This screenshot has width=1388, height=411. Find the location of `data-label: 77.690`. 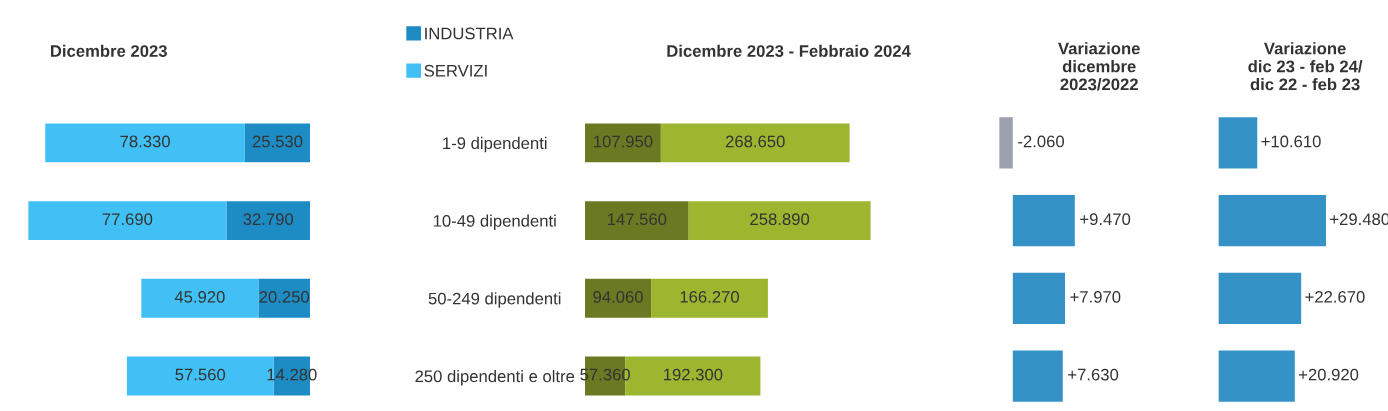

data-label: 77.690 is located at coordinates (127, 219).